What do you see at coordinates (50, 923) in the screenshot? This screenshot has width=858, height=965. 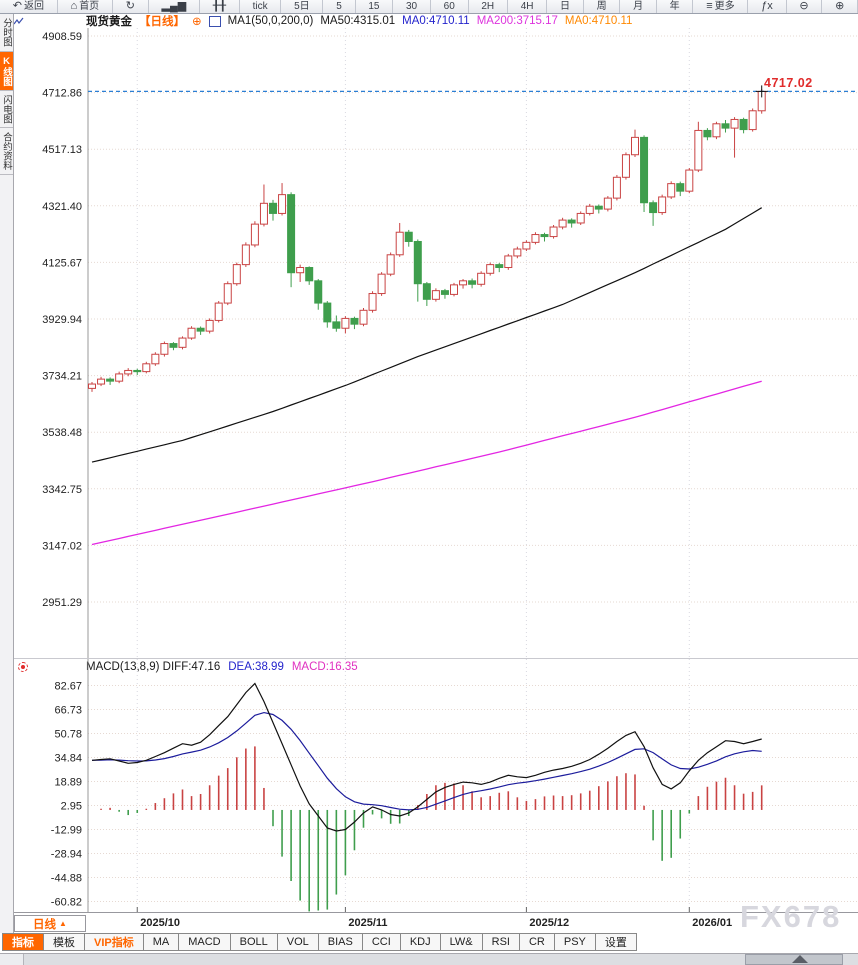 I see `period-tab-daily: 日线 ▲` at bounding box center [50, 923].